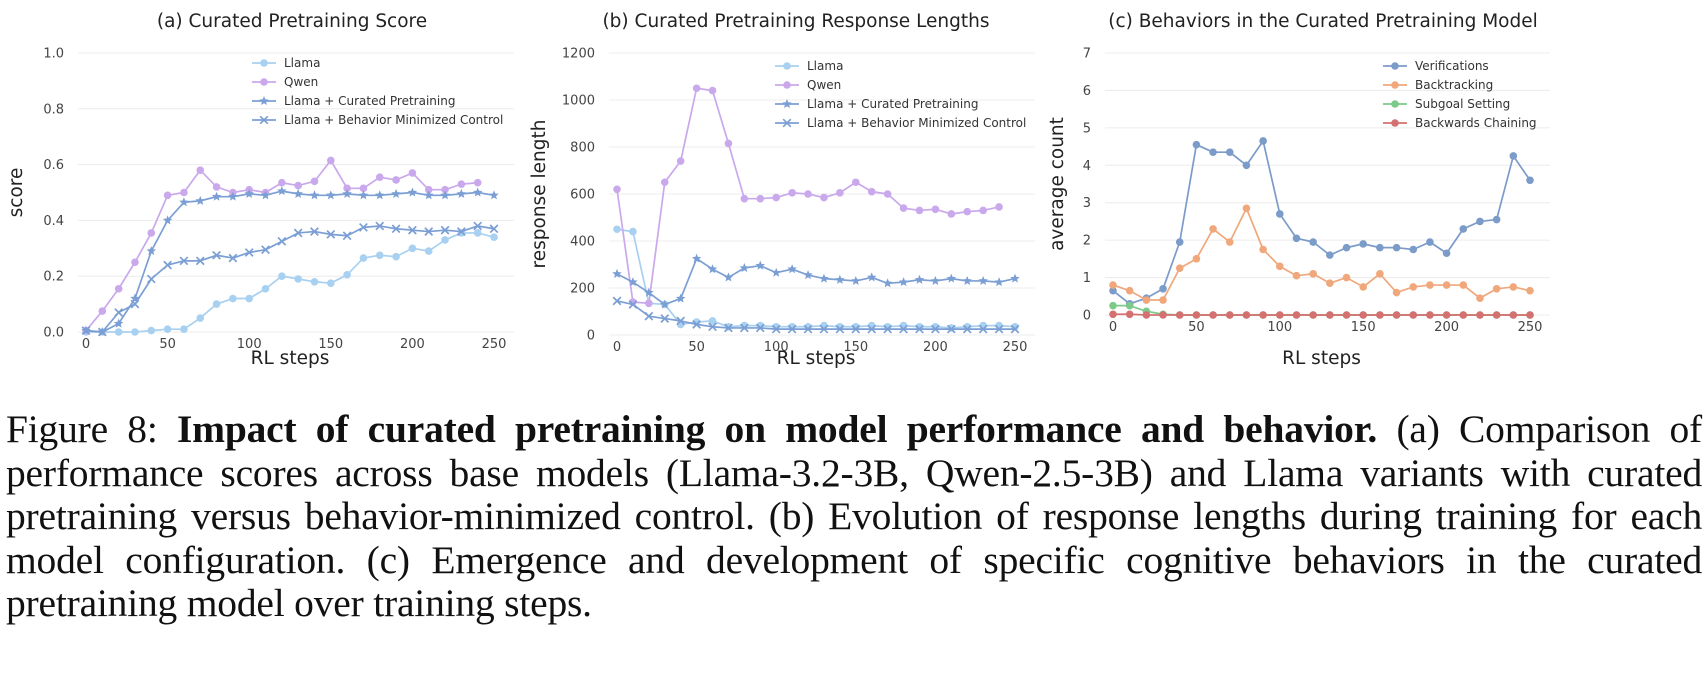 This screenshot has height=692, width=1708. What do you see at coordinates (578, 54) in the screenshot?
I see `y-tick-label: 1200` at bounding box center [578, 54].